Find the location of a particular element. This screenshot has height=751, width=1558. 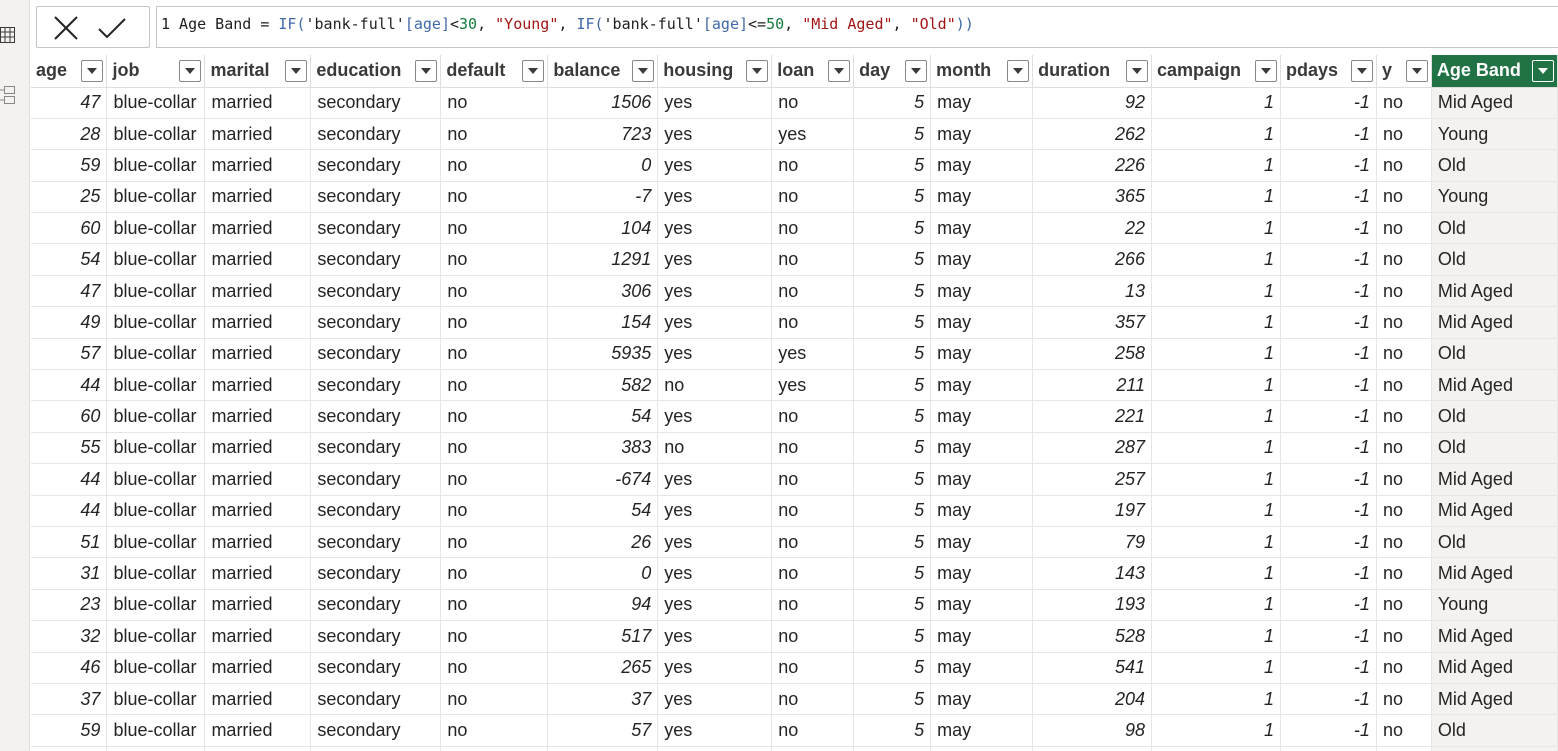

cell-duration: 257 is located at coordinates (1092, 479).